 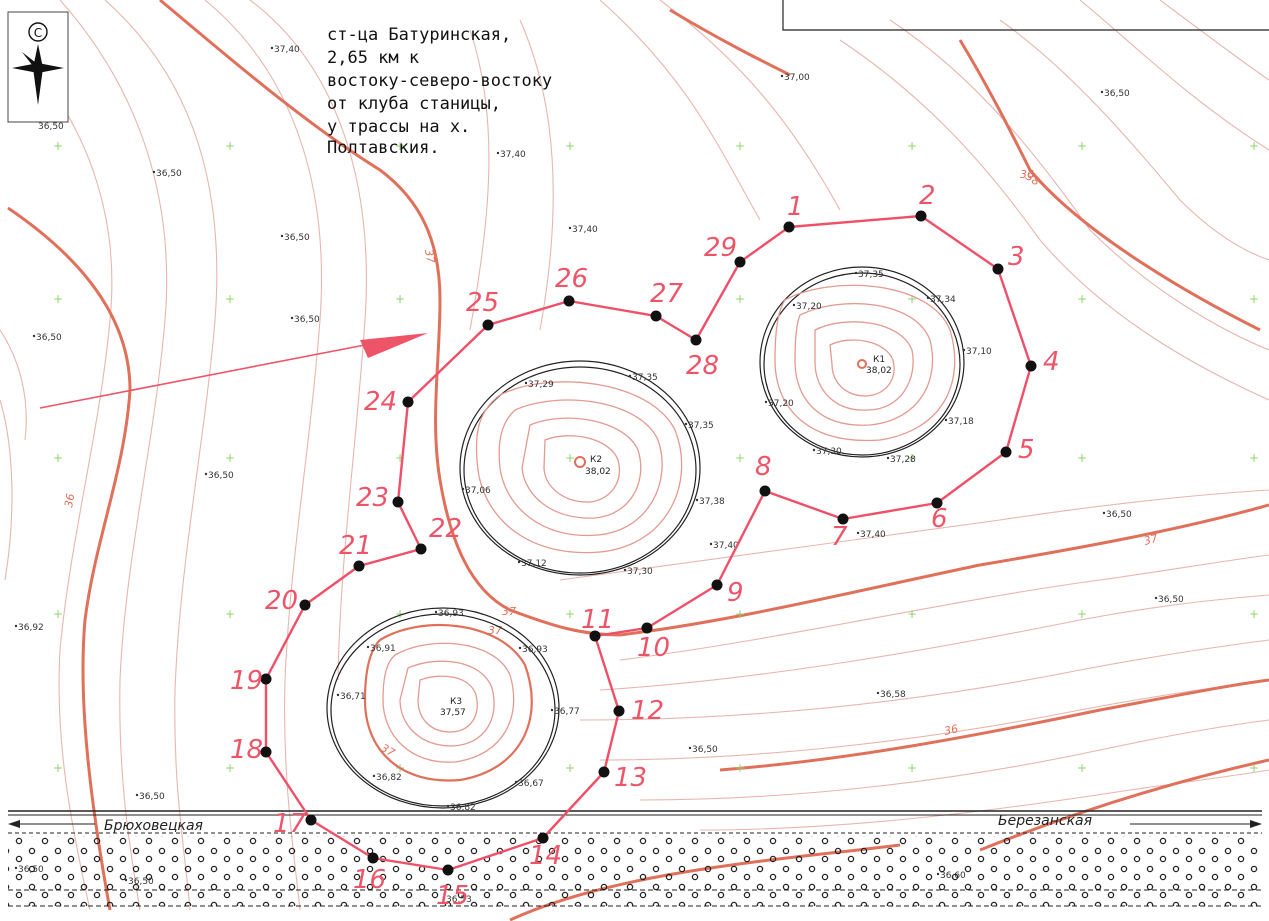 I want to click on survey-point-label: 13, so click(x=630, y=778).